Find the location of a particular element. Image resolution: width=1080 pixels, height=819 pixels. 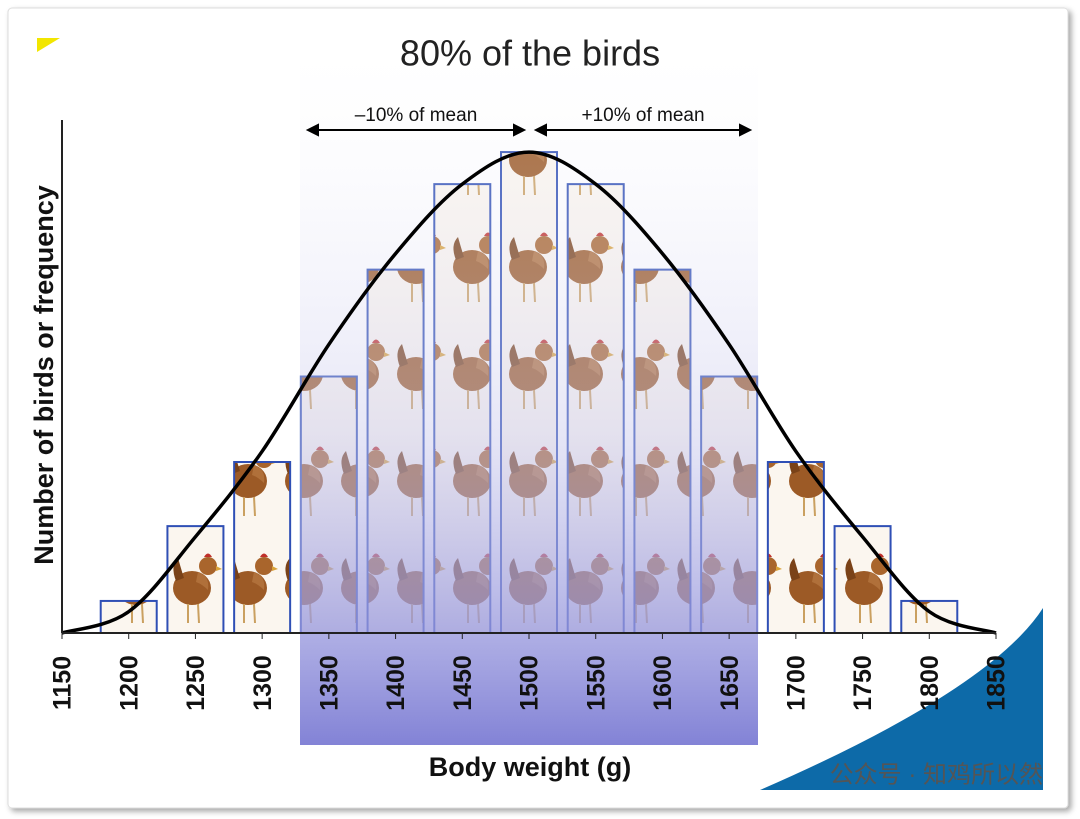

x-tick-label: 1850 is located at coordinates (997, 683).